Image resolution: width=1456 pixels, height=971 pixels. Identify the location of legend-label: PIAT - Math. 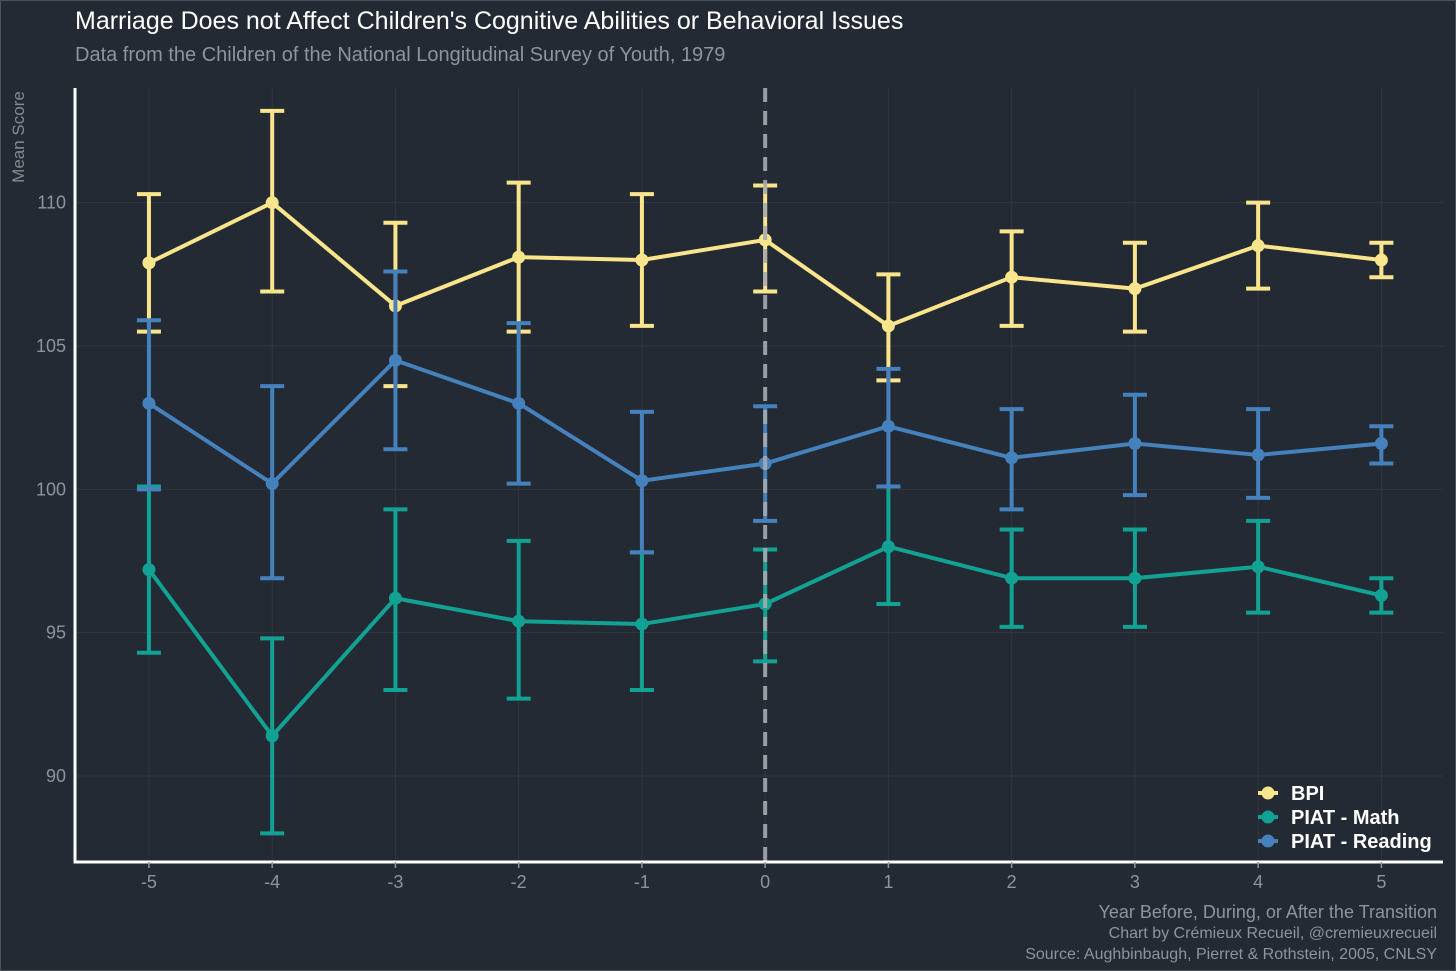
(1345, 818).